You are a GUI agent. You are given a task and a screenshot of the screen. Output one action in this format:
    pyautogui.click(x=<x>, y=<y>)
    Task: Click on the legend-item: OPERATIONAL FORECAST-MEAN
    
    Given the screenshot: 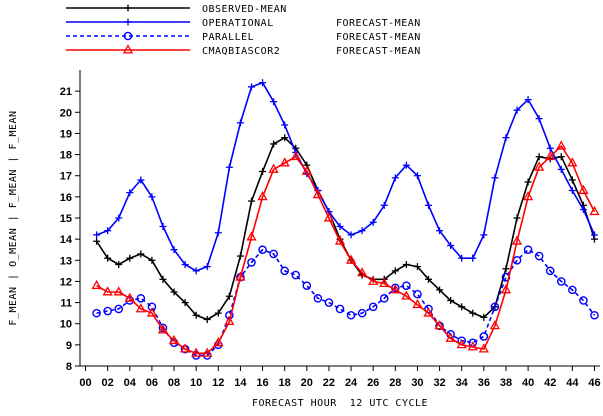 What is the action you would take?
    pyautogui.click(x=243, y=23)
    